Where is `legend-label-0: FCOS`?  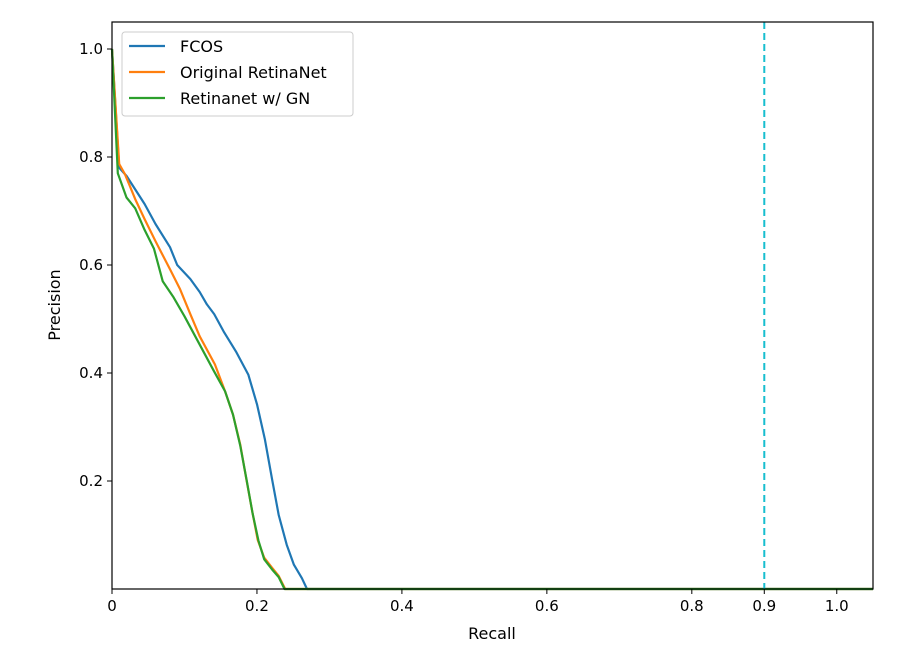
legend-label-0: FCOS is located at coordinates (201, 46).